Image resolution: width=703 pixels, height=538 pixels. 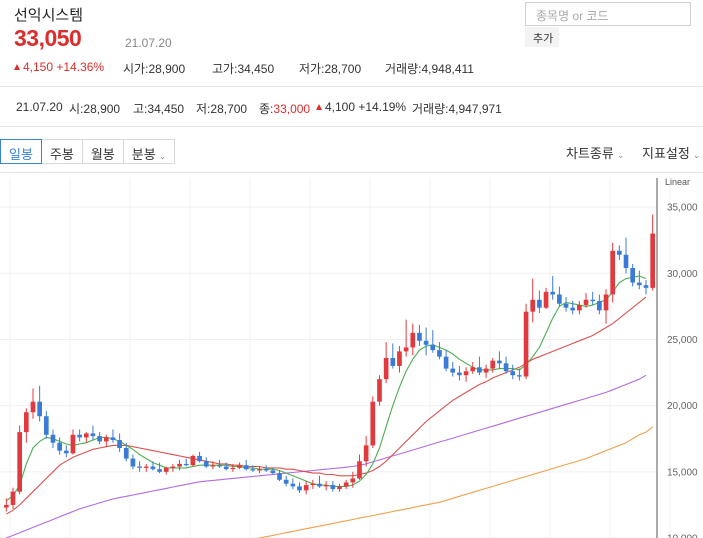 I want to click on summary-date: 21.07.20, so click(x=39, y=107).